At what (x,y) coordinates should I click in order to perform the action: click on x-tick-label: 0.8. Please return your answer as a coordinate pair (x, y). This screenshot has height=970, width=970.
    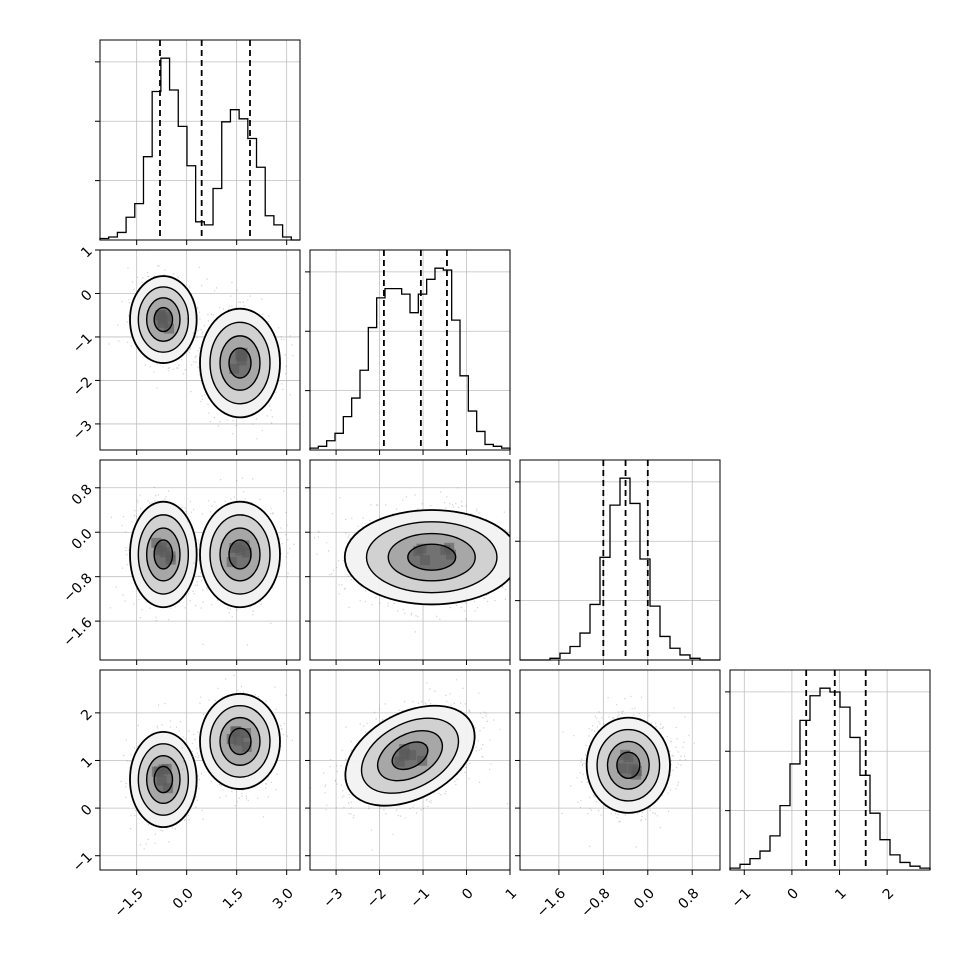
    Looking at the image, I should click on (688, 898).